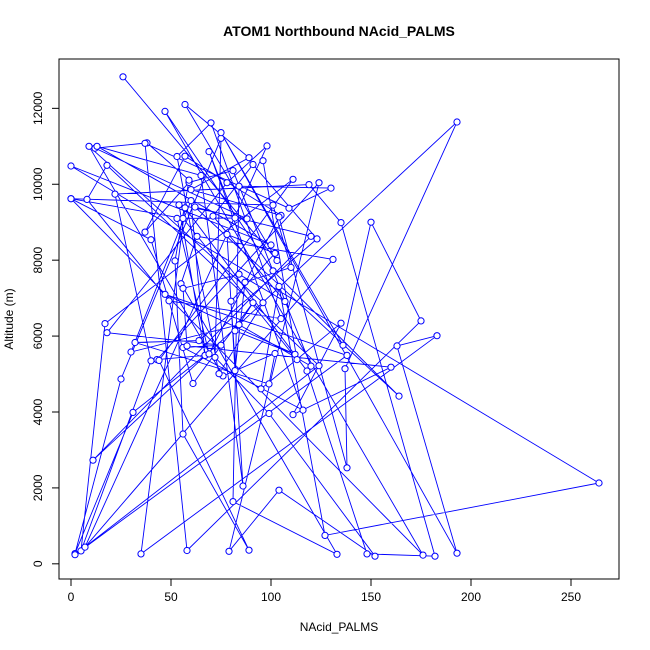 Image resolution: width=650 pixels, height=650 pixels. I want to click on x-axis-label: NAcid_PALMS, so click(339, 627).